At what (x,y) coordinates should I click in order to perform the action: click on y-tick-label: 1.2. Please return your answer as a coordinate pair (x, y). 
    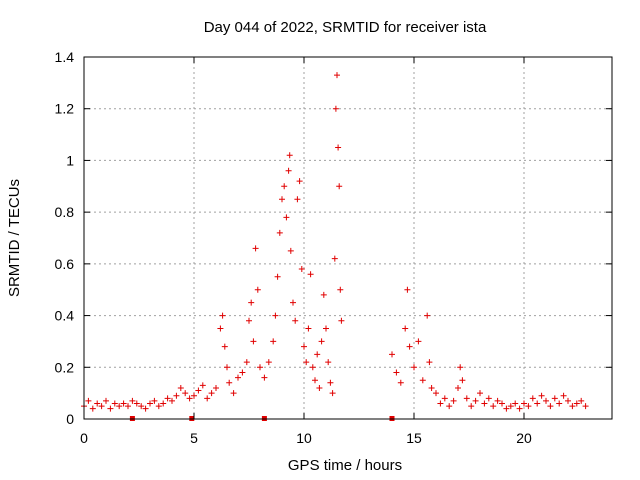
    Looking at the image, I should click on (65, 109).